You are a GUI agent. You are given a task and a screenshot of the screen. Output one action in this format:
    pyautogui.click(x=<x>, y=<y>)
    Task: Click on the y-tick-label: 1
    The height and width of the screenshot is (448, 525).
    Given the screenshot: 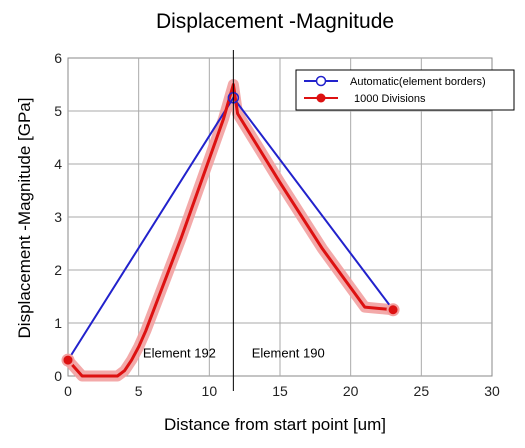 What is the action you would take?
    pyautogui.click(x=58, y=323)
    